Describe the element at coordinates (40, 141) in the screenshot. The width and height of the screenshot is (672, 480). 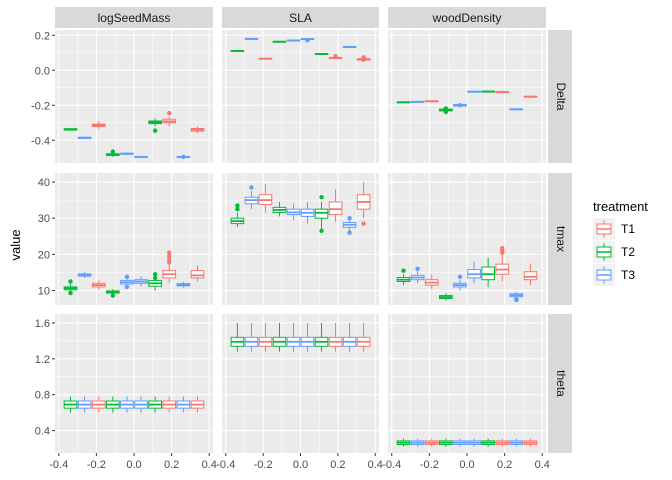
I see `y-tick-label: -0.4` at that location.